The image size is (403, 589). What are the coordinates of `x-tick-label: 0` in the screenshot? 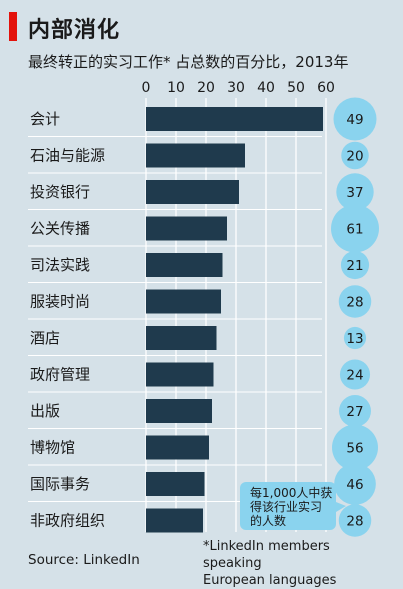 It's located at (146, 88).